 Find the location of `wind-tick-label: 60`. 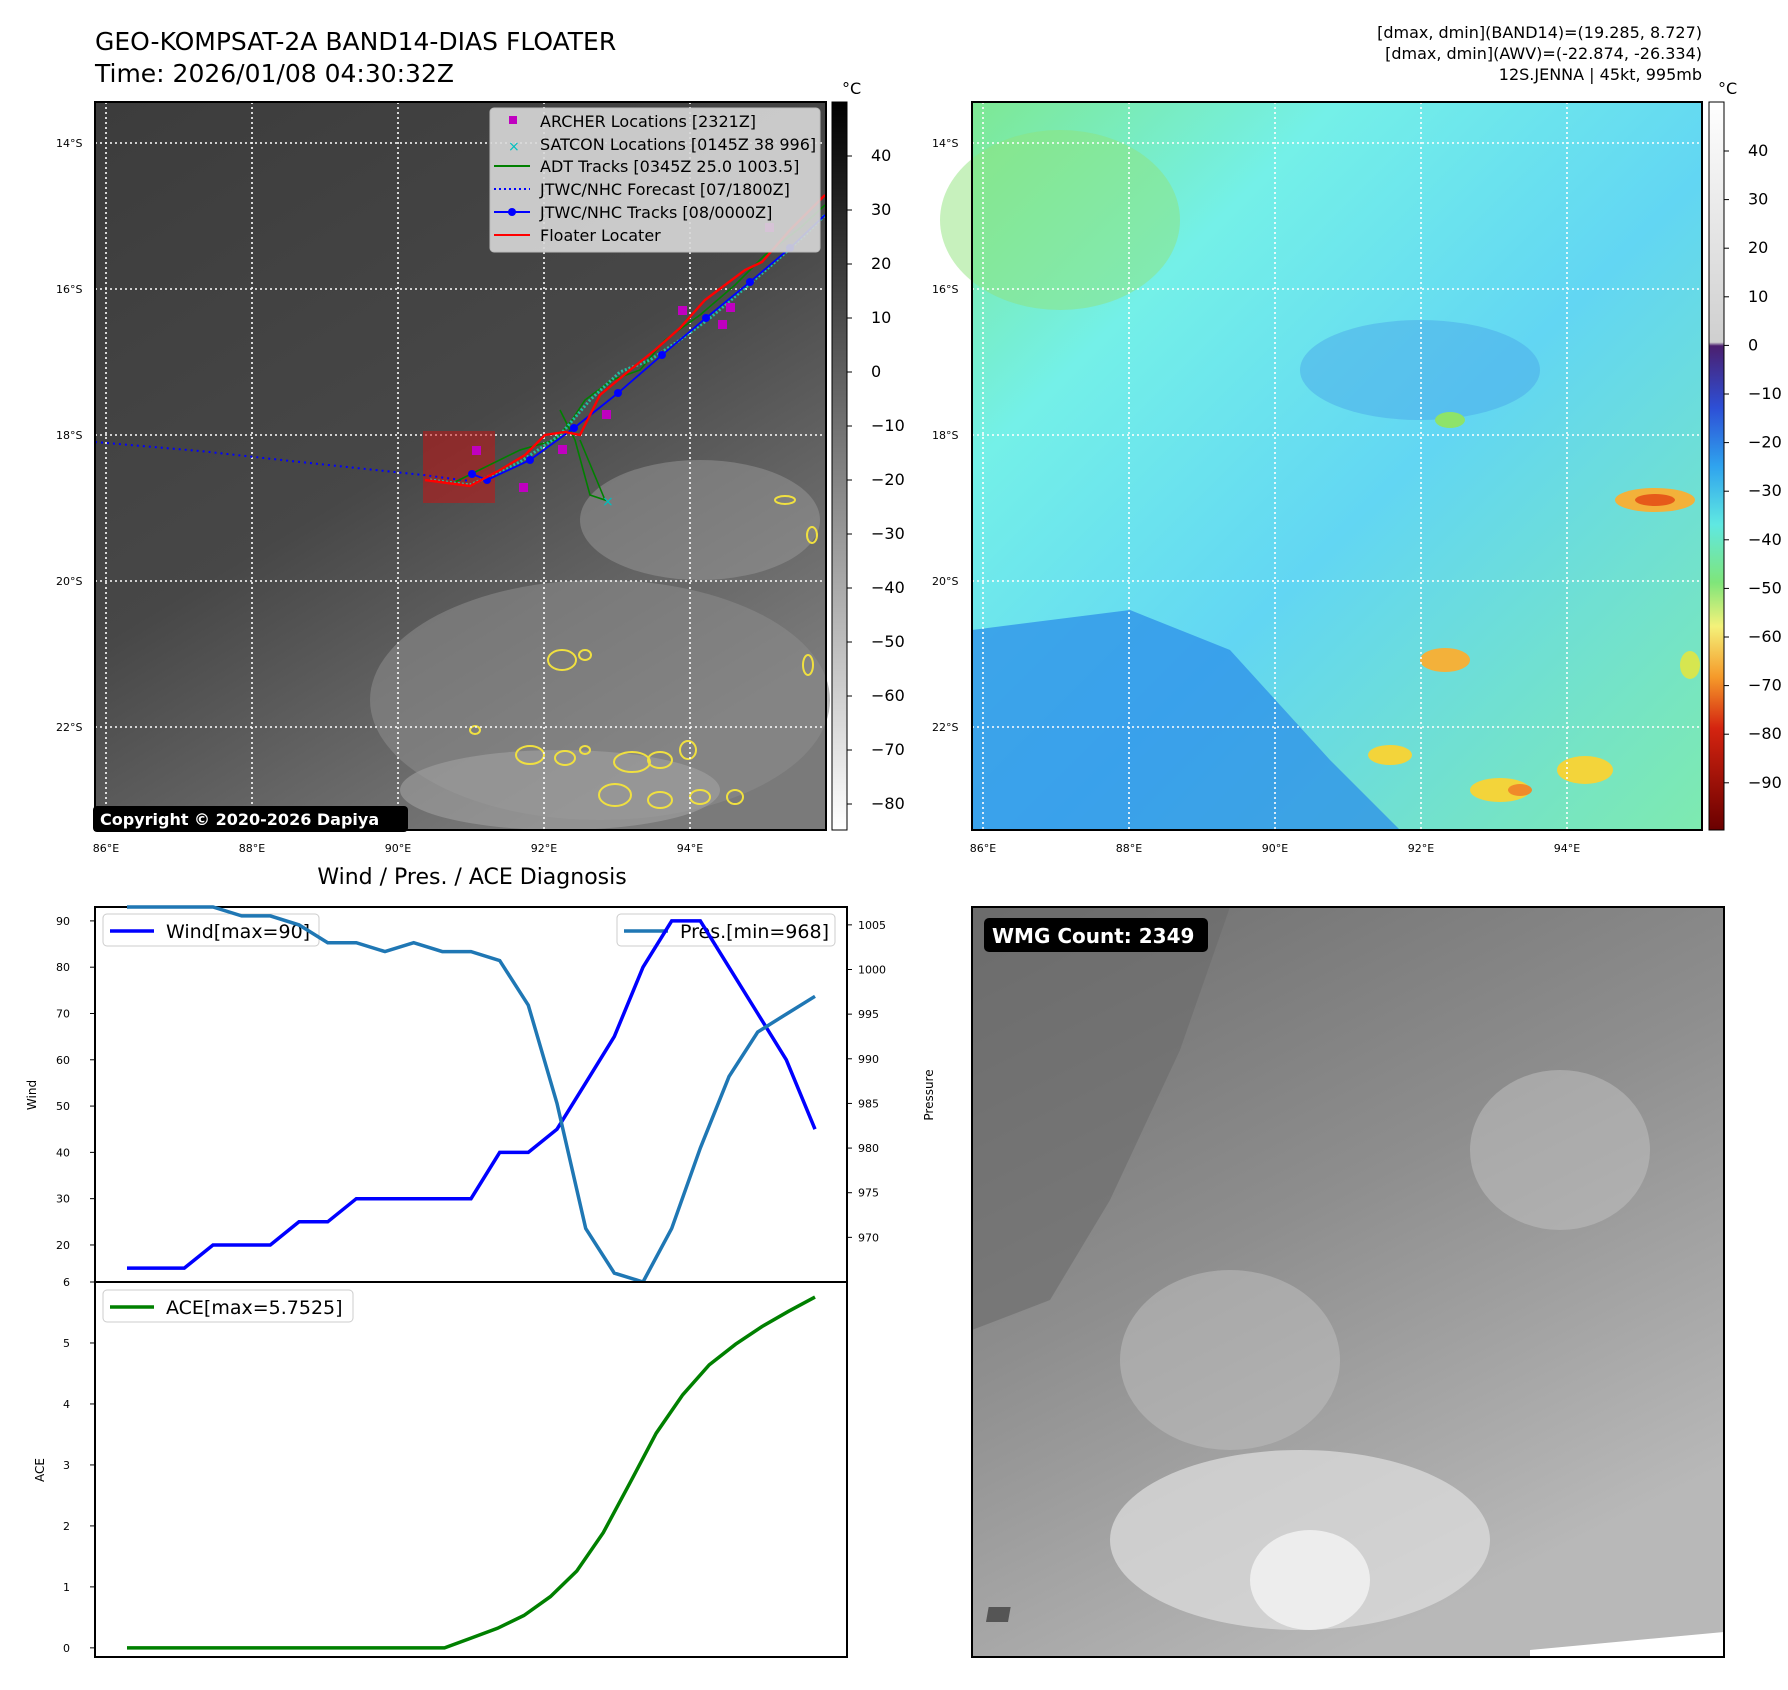

wind-tick-label: 60 is located at coordinates (63, 1060).